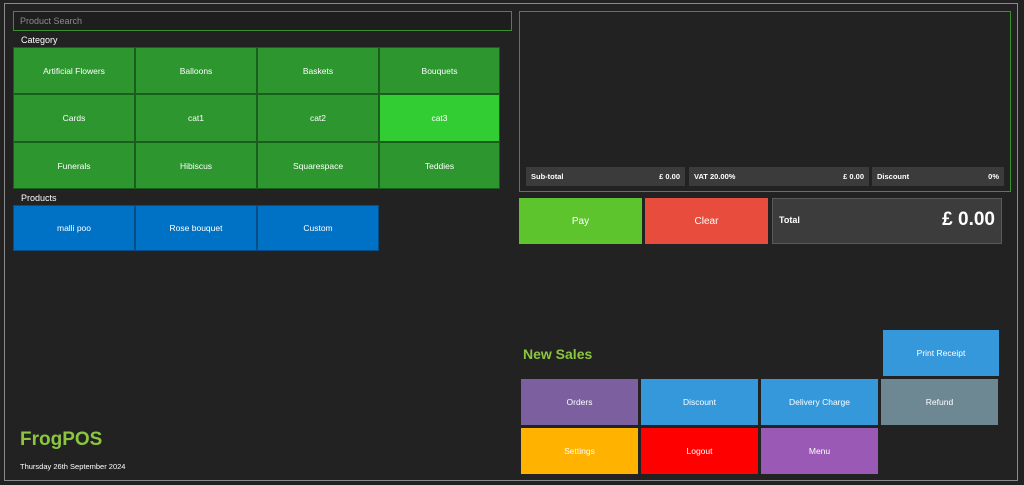 This screenshot has height=485, width=1024. Describe the element at coordinates (938, 176) in the screenshot. I see `discount-box: Discount 0%` at that location.